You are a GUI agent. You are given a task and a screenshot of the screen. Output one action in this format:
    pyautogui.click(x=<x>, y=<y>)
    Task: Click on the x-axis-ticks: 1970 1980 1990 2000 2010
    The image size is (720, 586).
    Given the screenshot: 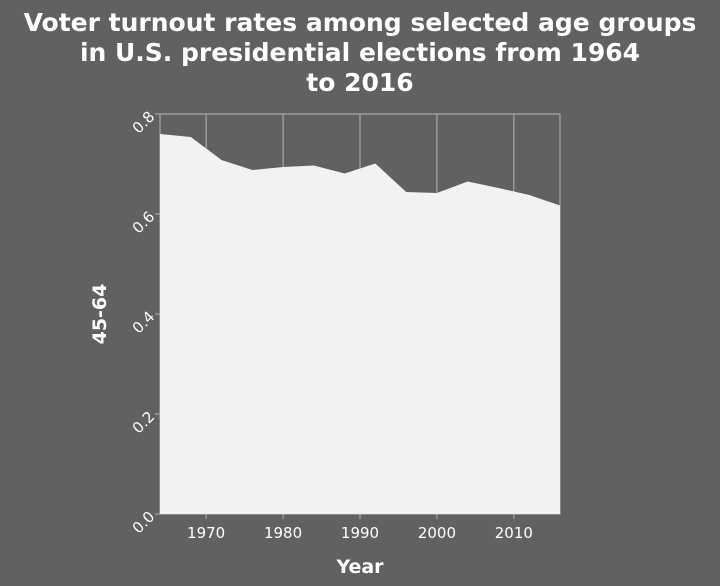 What is the action you would take?
    pyautogui.click(x=360, y=528)
    